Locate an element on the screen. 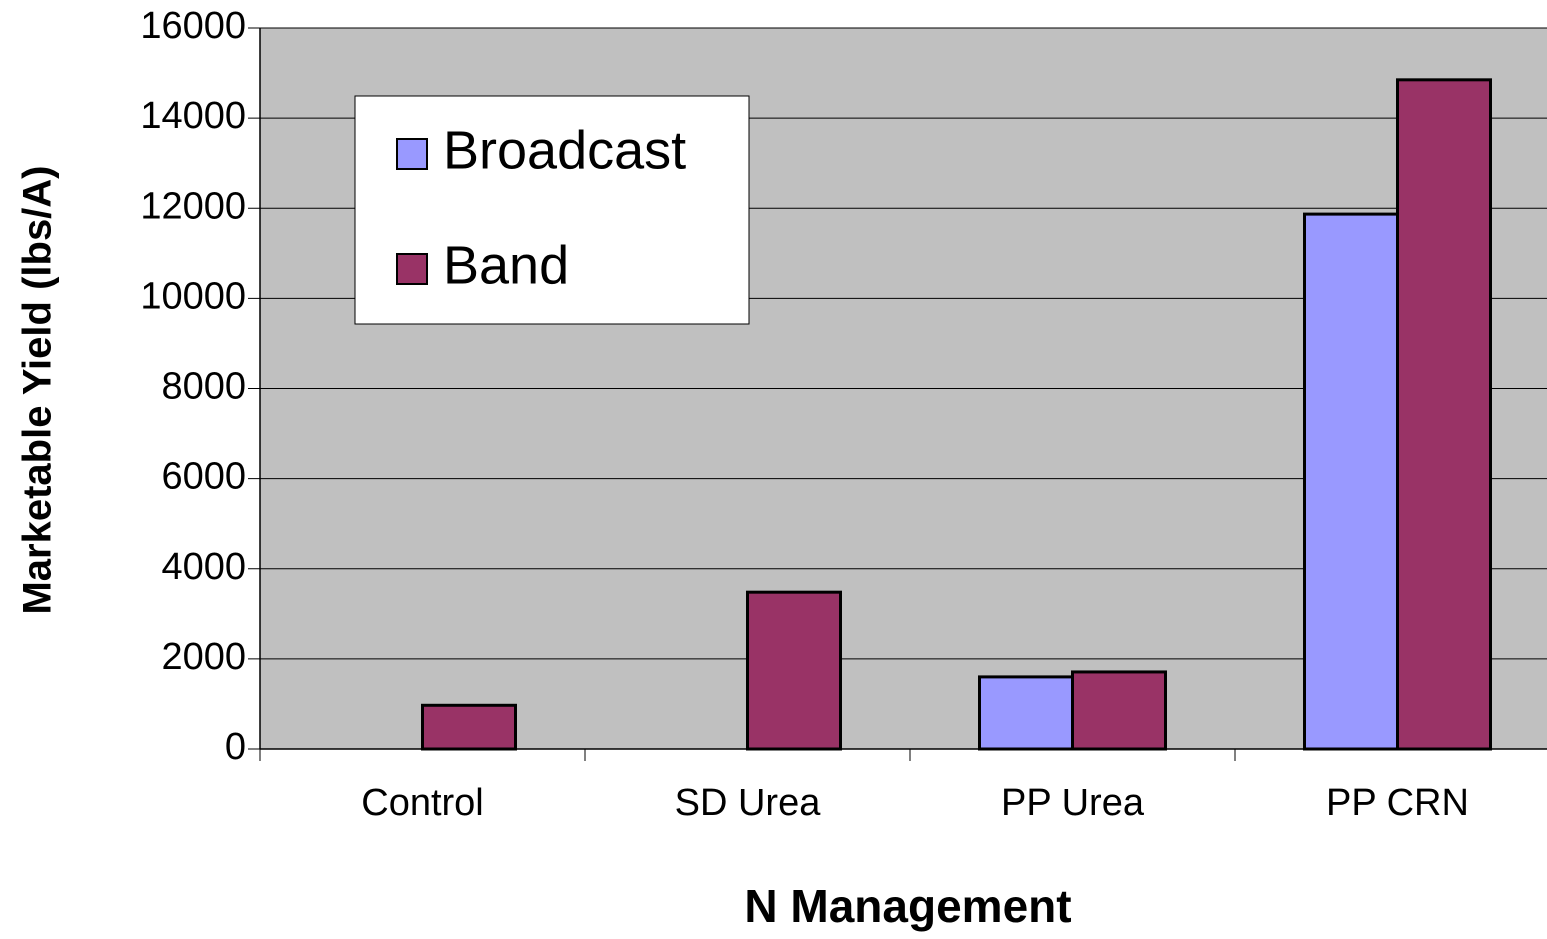  y-axis-label: Marketable Yield (lbs/A) is located at coordinates (38, 389).